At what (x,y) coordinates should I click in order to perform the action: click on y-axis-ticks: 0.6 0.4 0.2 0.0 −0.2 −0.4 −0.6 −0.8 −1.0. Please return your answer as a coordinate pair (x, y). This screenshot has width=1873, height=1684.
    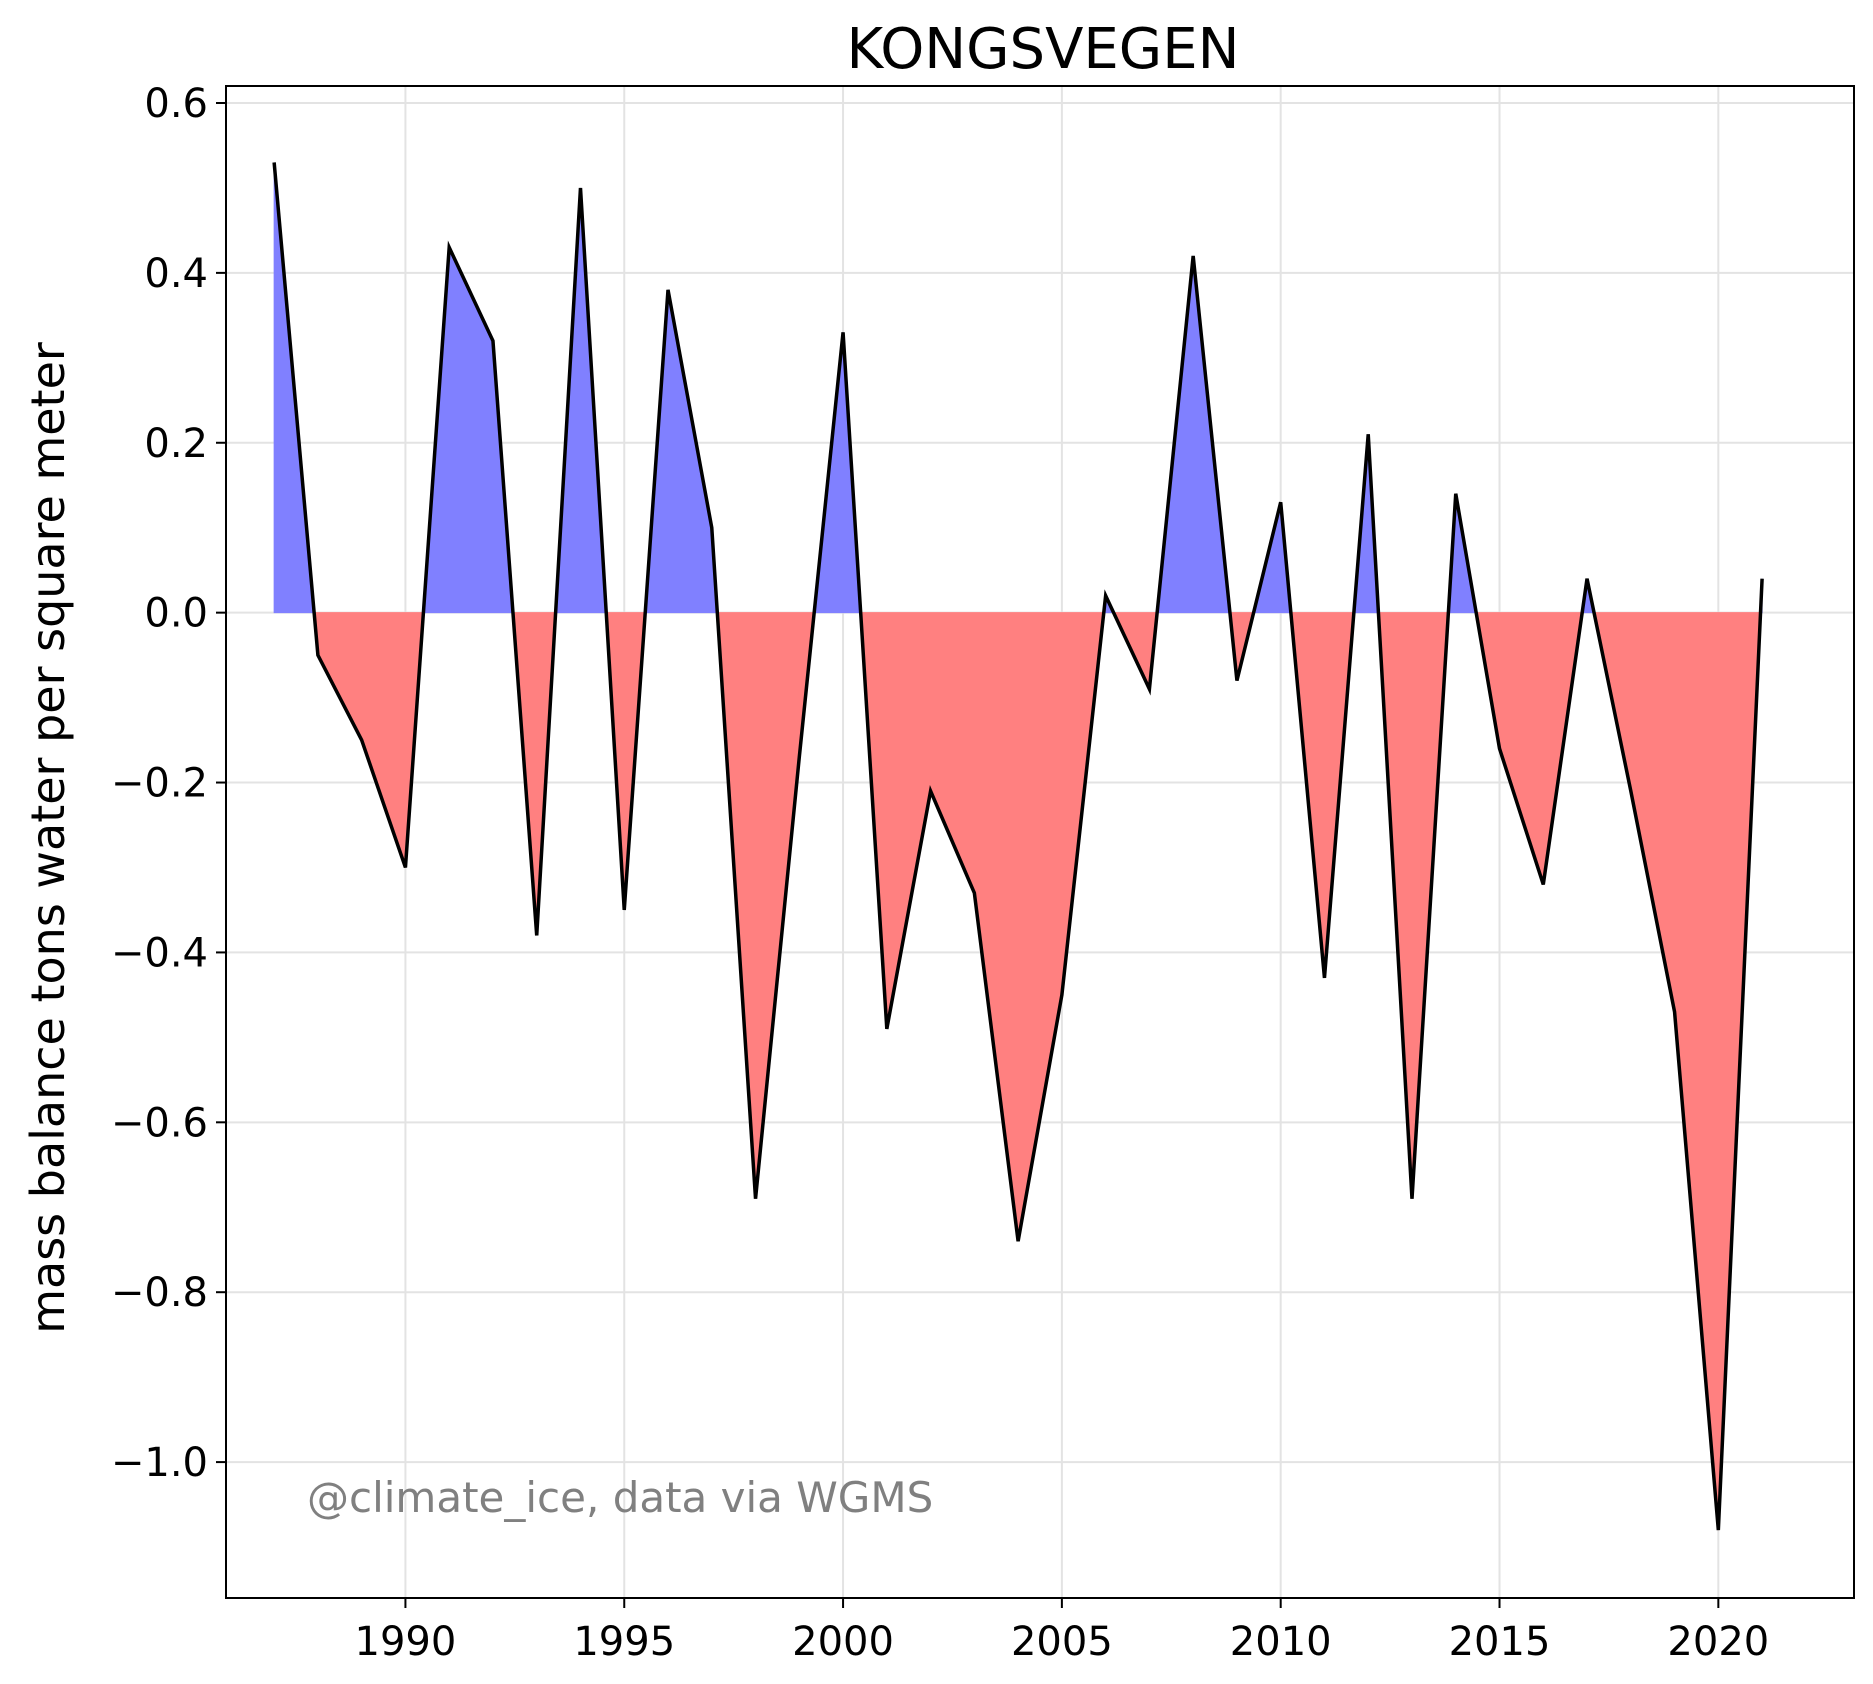
    Looking at the image, I should click on (168, 783).